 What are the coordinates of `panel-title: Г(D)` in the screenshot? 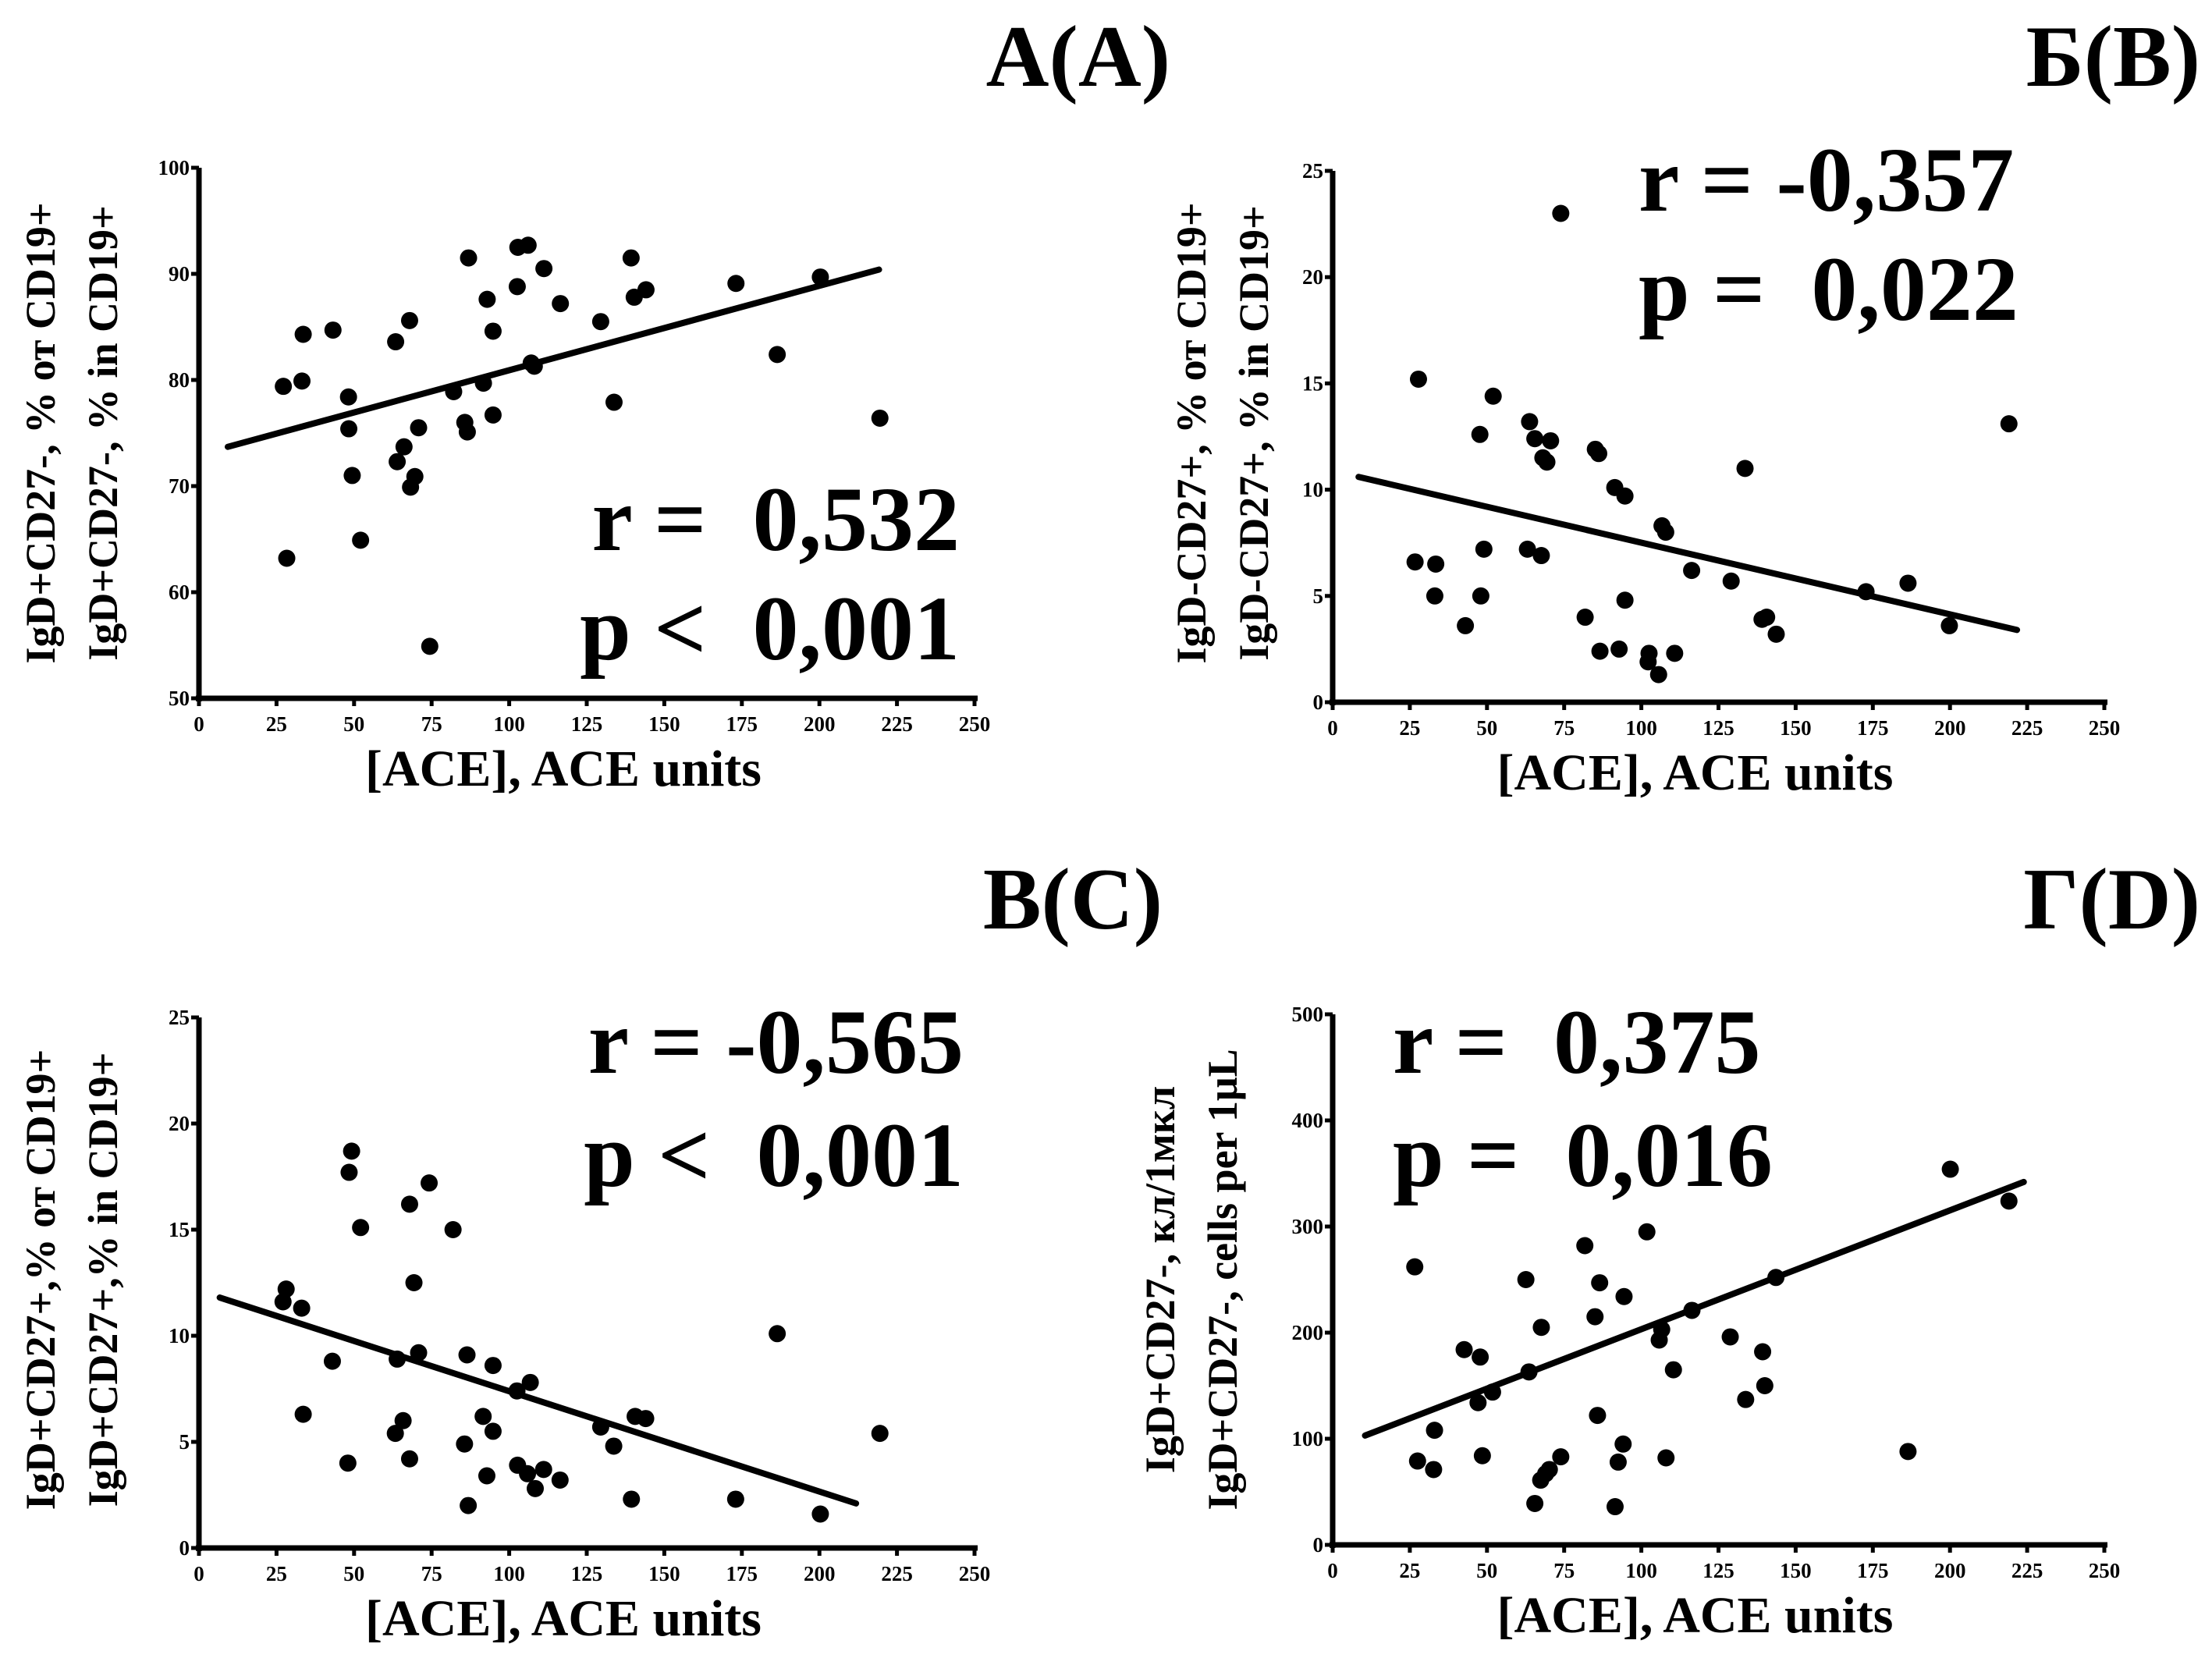 It's located at (2111, 899).